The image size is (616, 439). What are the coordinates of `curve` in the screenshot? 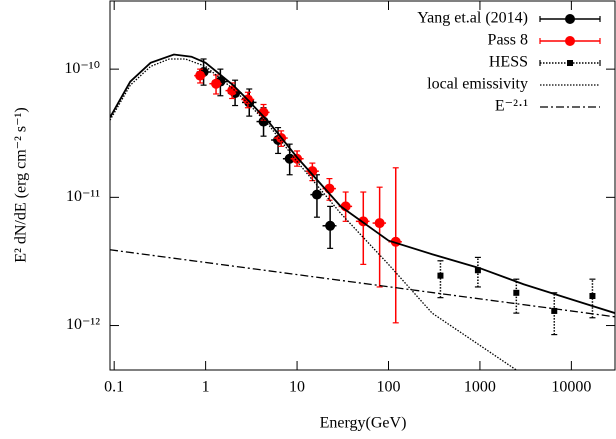 It's located at (362, 283).